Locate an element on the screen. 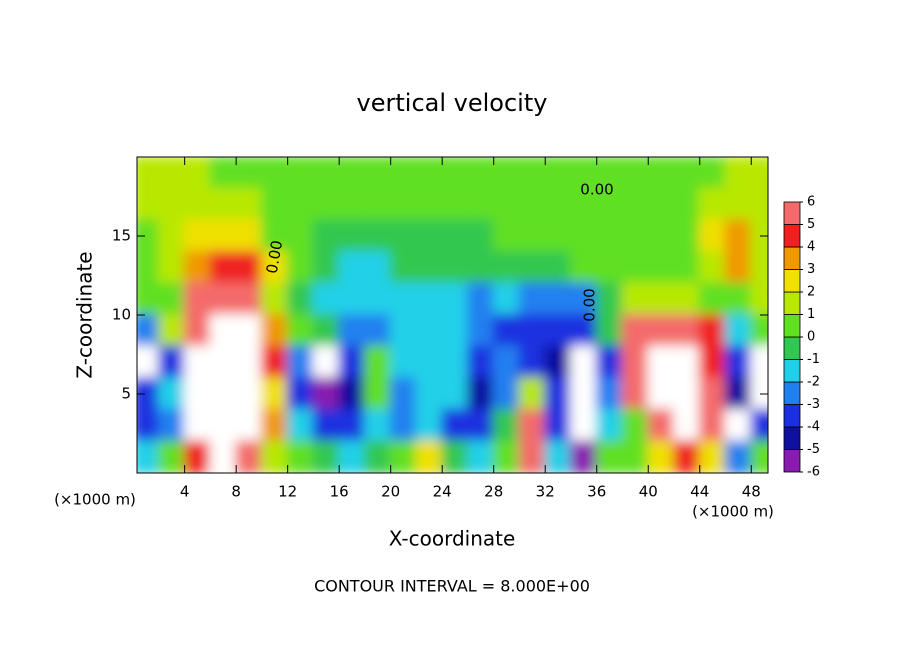 The image size is (904, 654). x-tick-label: 40 is located at coordinates (648, 492).